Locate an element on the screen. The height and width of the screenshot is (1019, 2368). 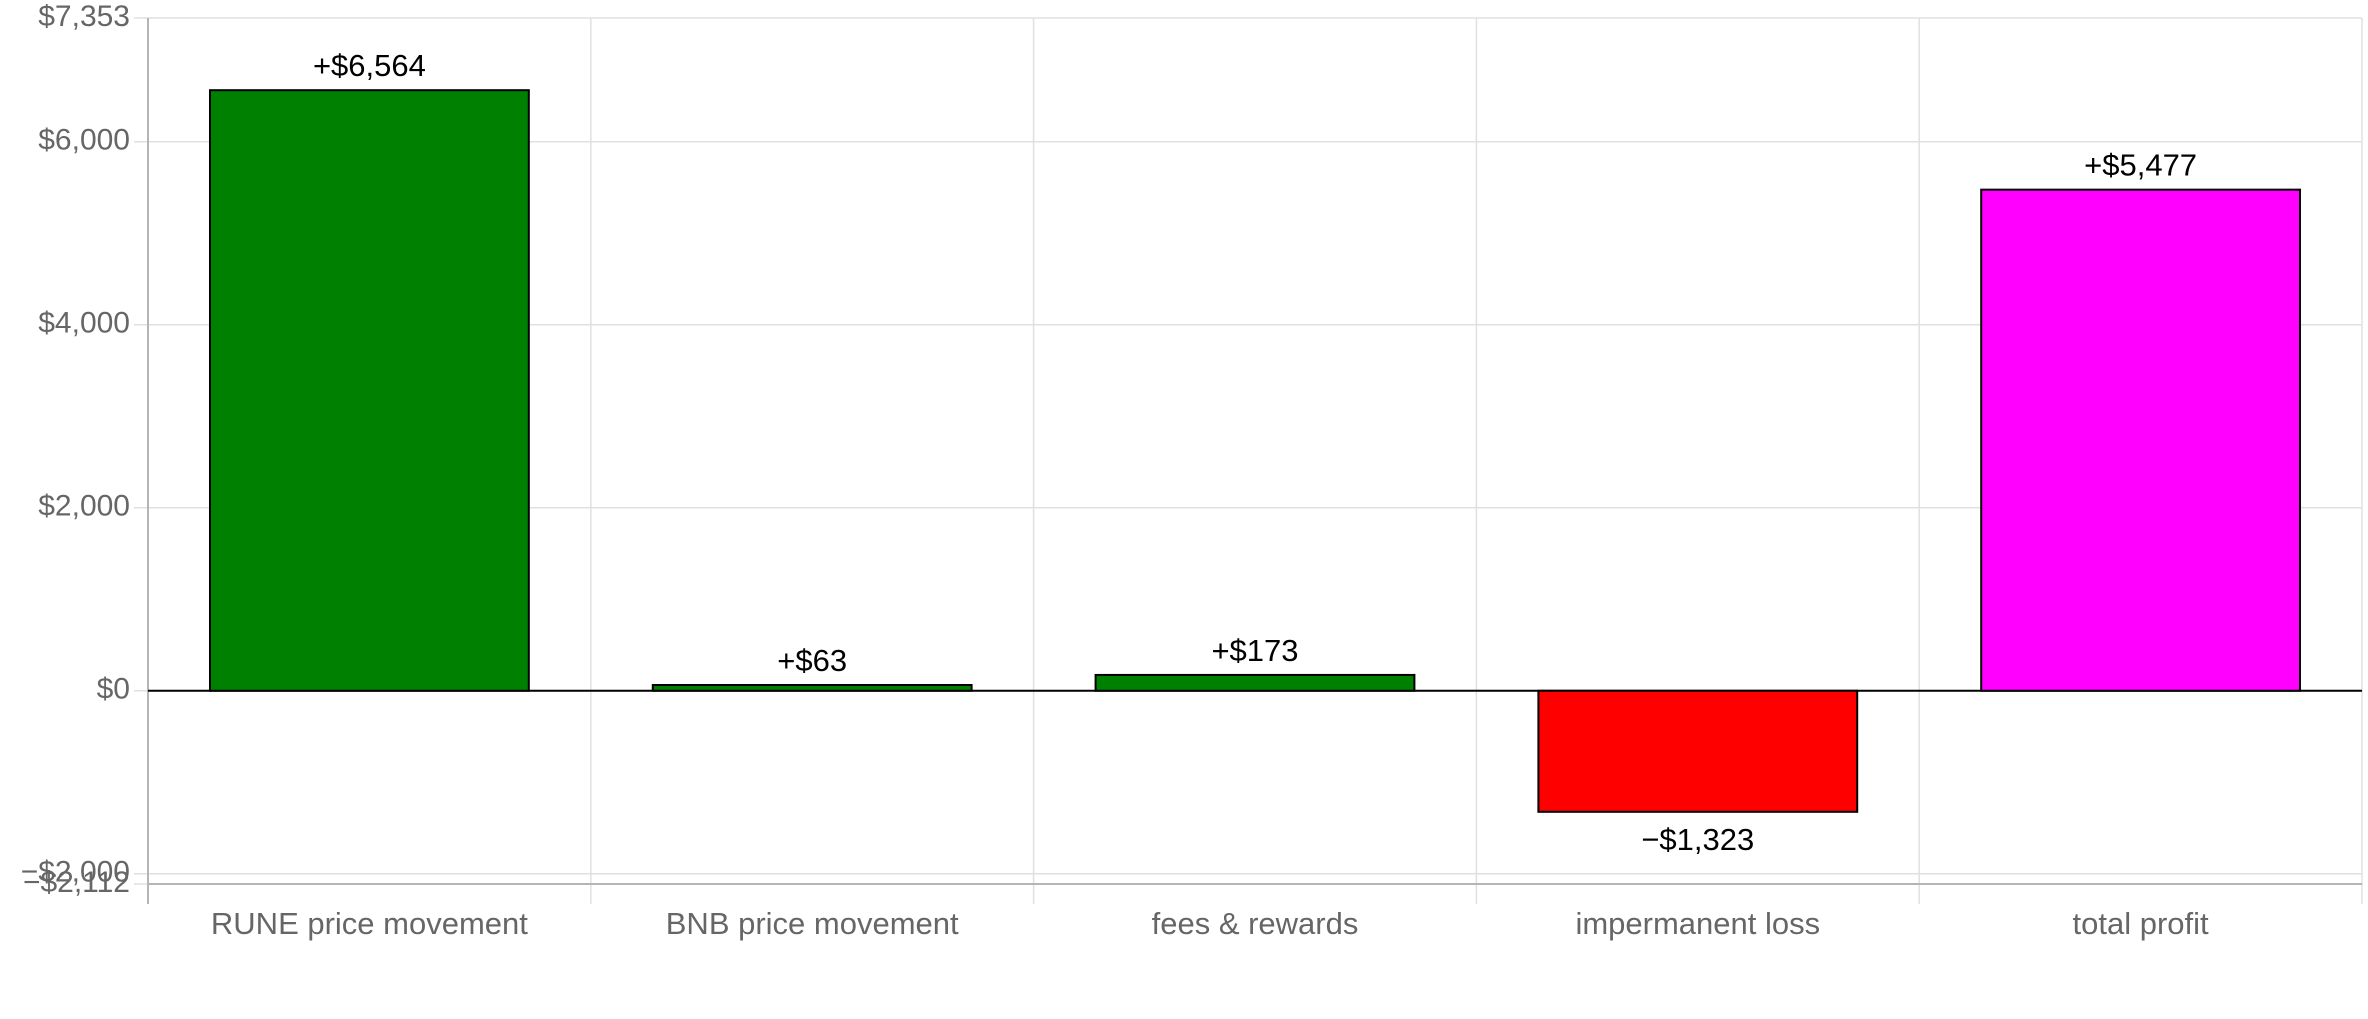
y-tick-label: $0 is located at coordinates (113, 689).